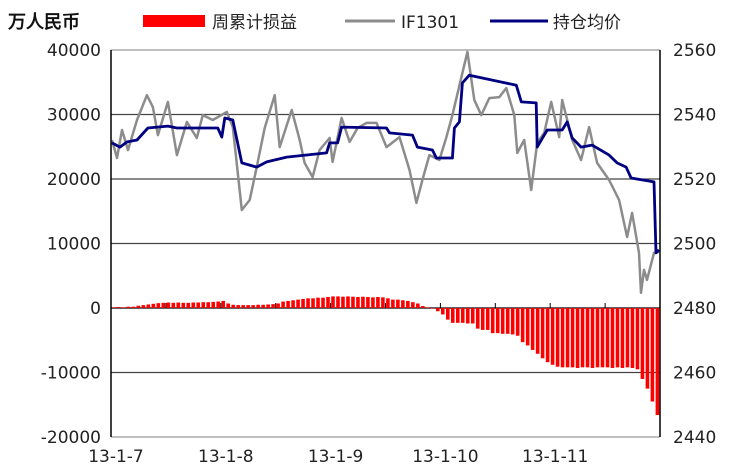 The width and height of the screenshot is (741, 474). I want to click on legend: 周累计损益 IF1301 持仓均价, so click(382, 23).